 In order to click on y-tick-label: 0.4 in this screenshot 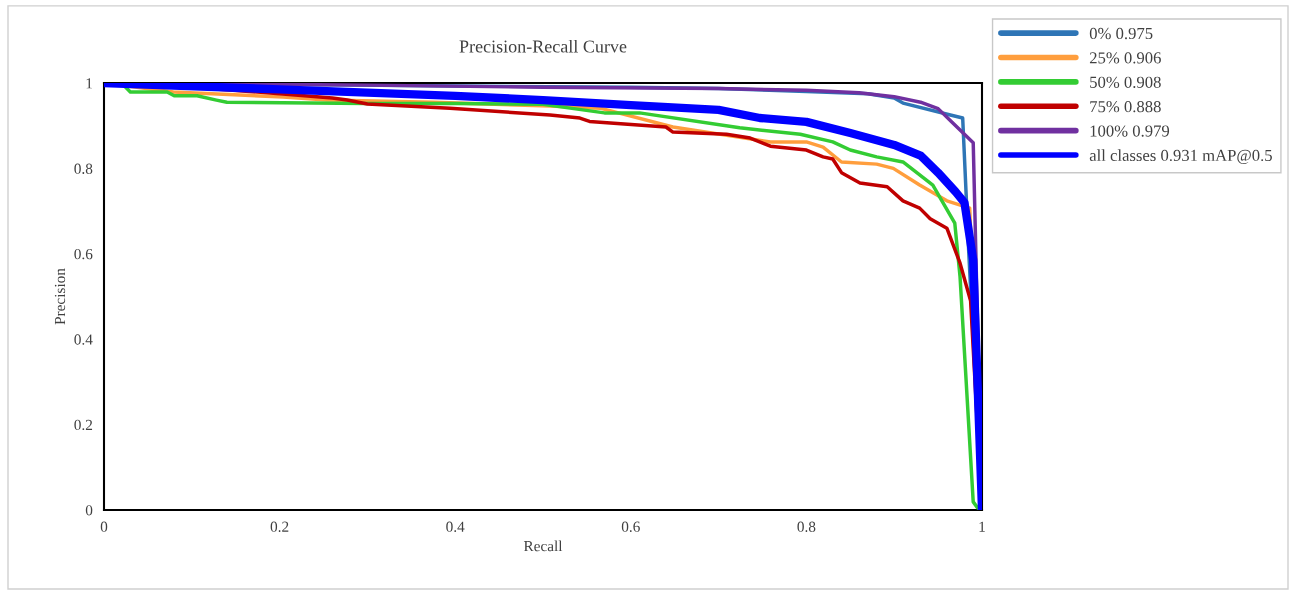, I will do `click(83, 339)`.